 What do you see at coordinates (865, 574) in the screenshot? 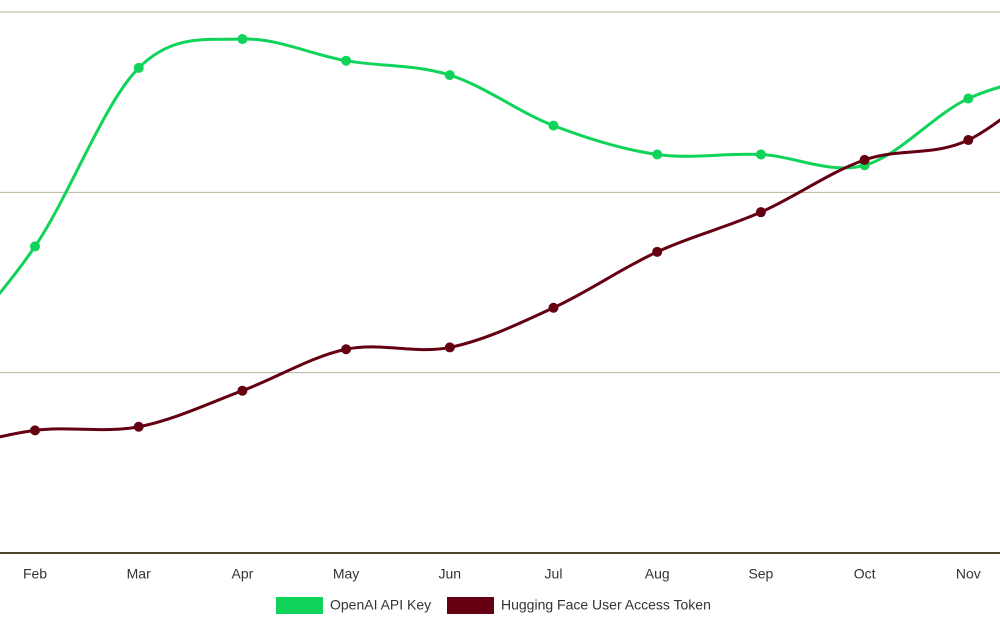
I see `x-tick-label: Oct` at bounding box center [865, 574].